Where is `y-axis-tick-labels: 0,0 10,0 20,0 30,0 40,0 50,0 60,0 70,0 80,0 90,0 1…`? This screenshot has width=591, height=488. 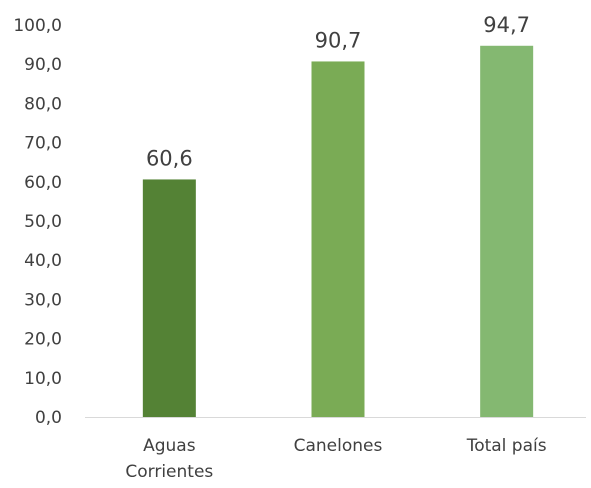 y-axis-tick-labels: 0,0 10,0 20,0 30,0 40,0 50,0 60,0 70,0 80,0 90,0 1… is located at coordinates (37, 222).